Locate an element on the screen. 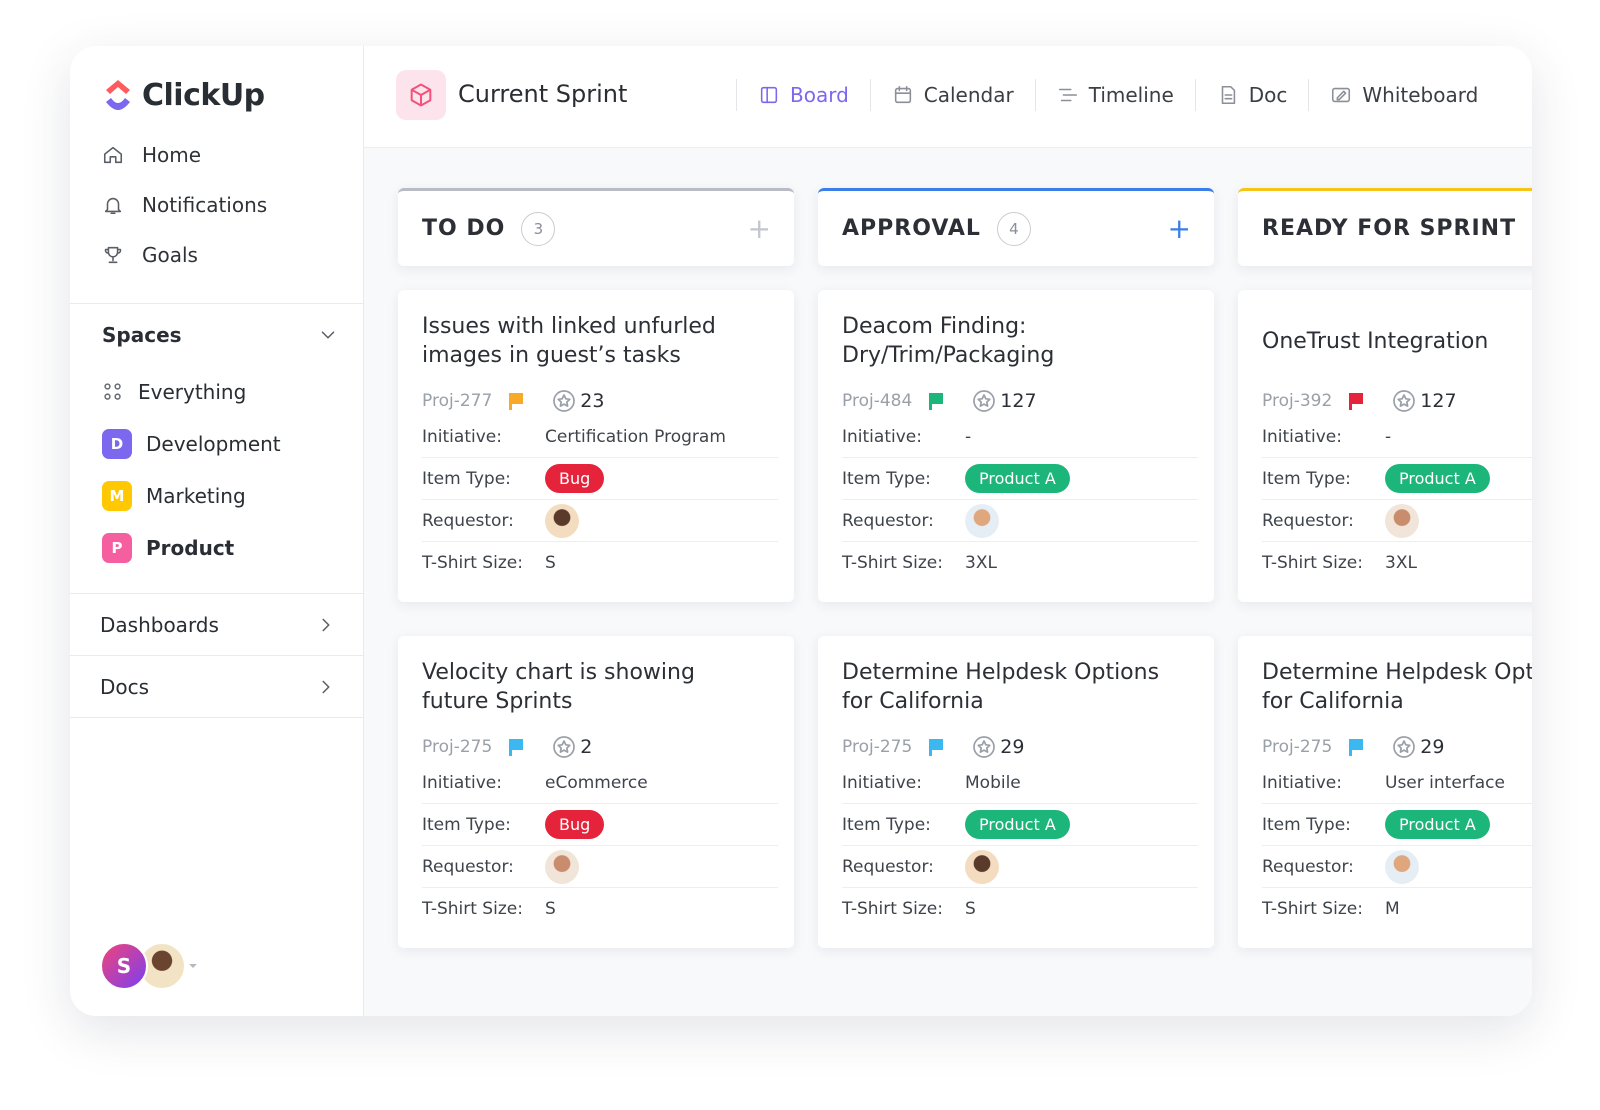 This screenshot has width=1600, height=1110. stars: 29 is located at coordinates (1418, 747).